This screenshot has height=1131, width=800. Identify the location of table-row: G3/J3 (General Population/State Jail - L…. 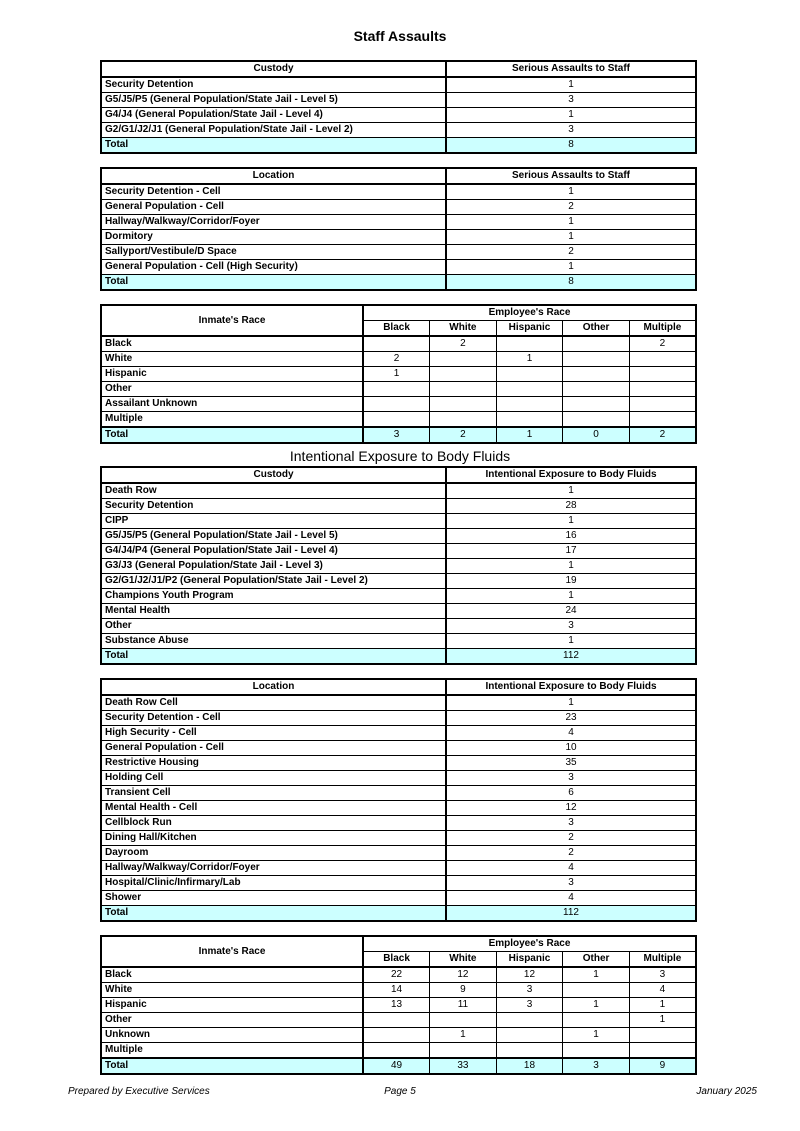
(398, 566).